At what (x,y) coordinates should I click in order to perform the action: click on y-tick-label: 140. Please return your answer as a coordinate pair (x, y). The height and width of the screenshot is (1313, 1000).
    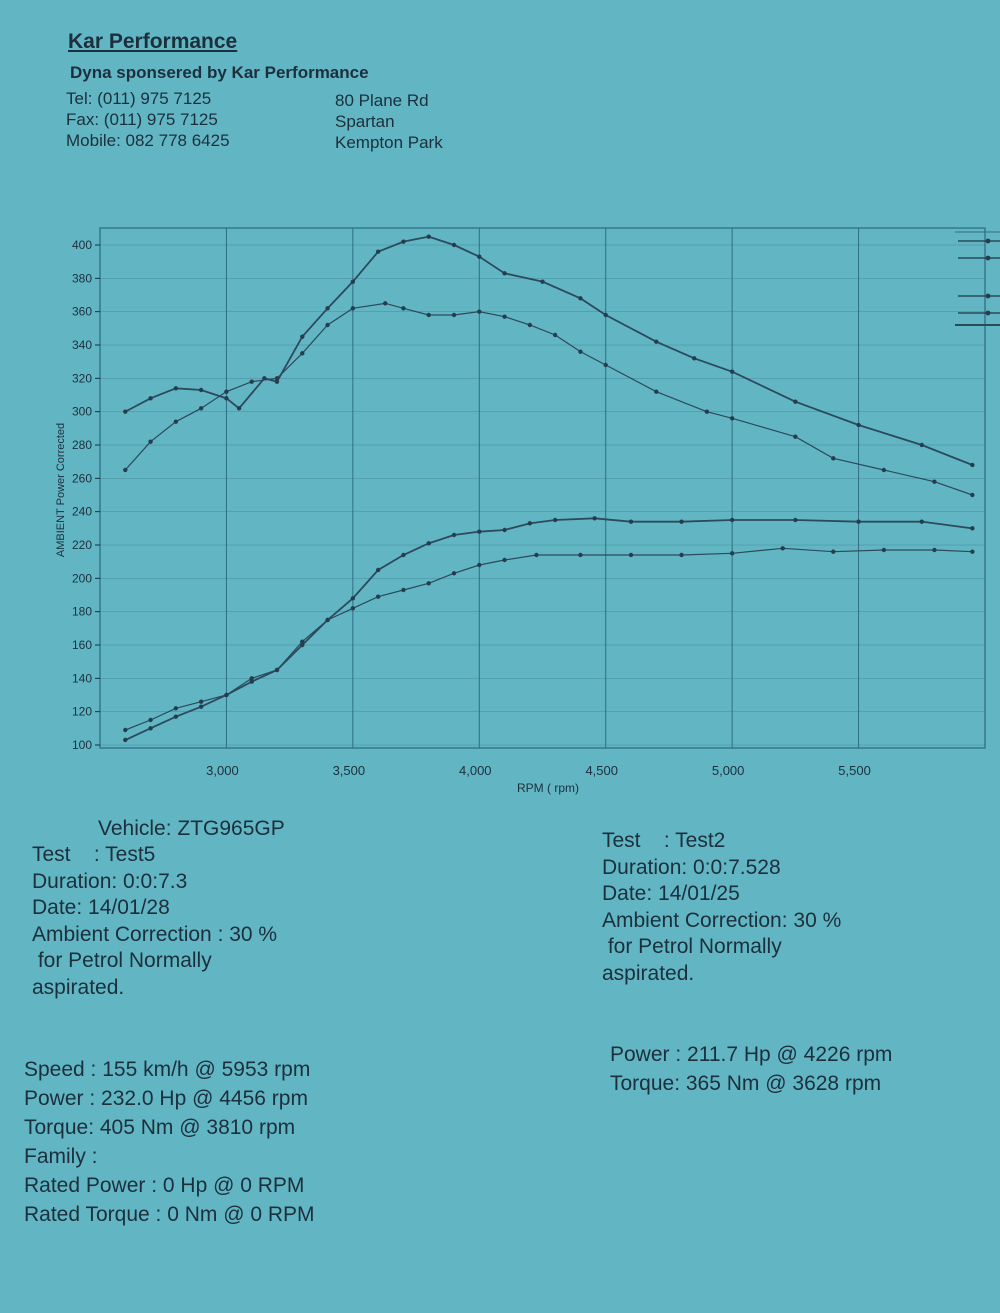
    Looking at the image, I should click on (82, 678).